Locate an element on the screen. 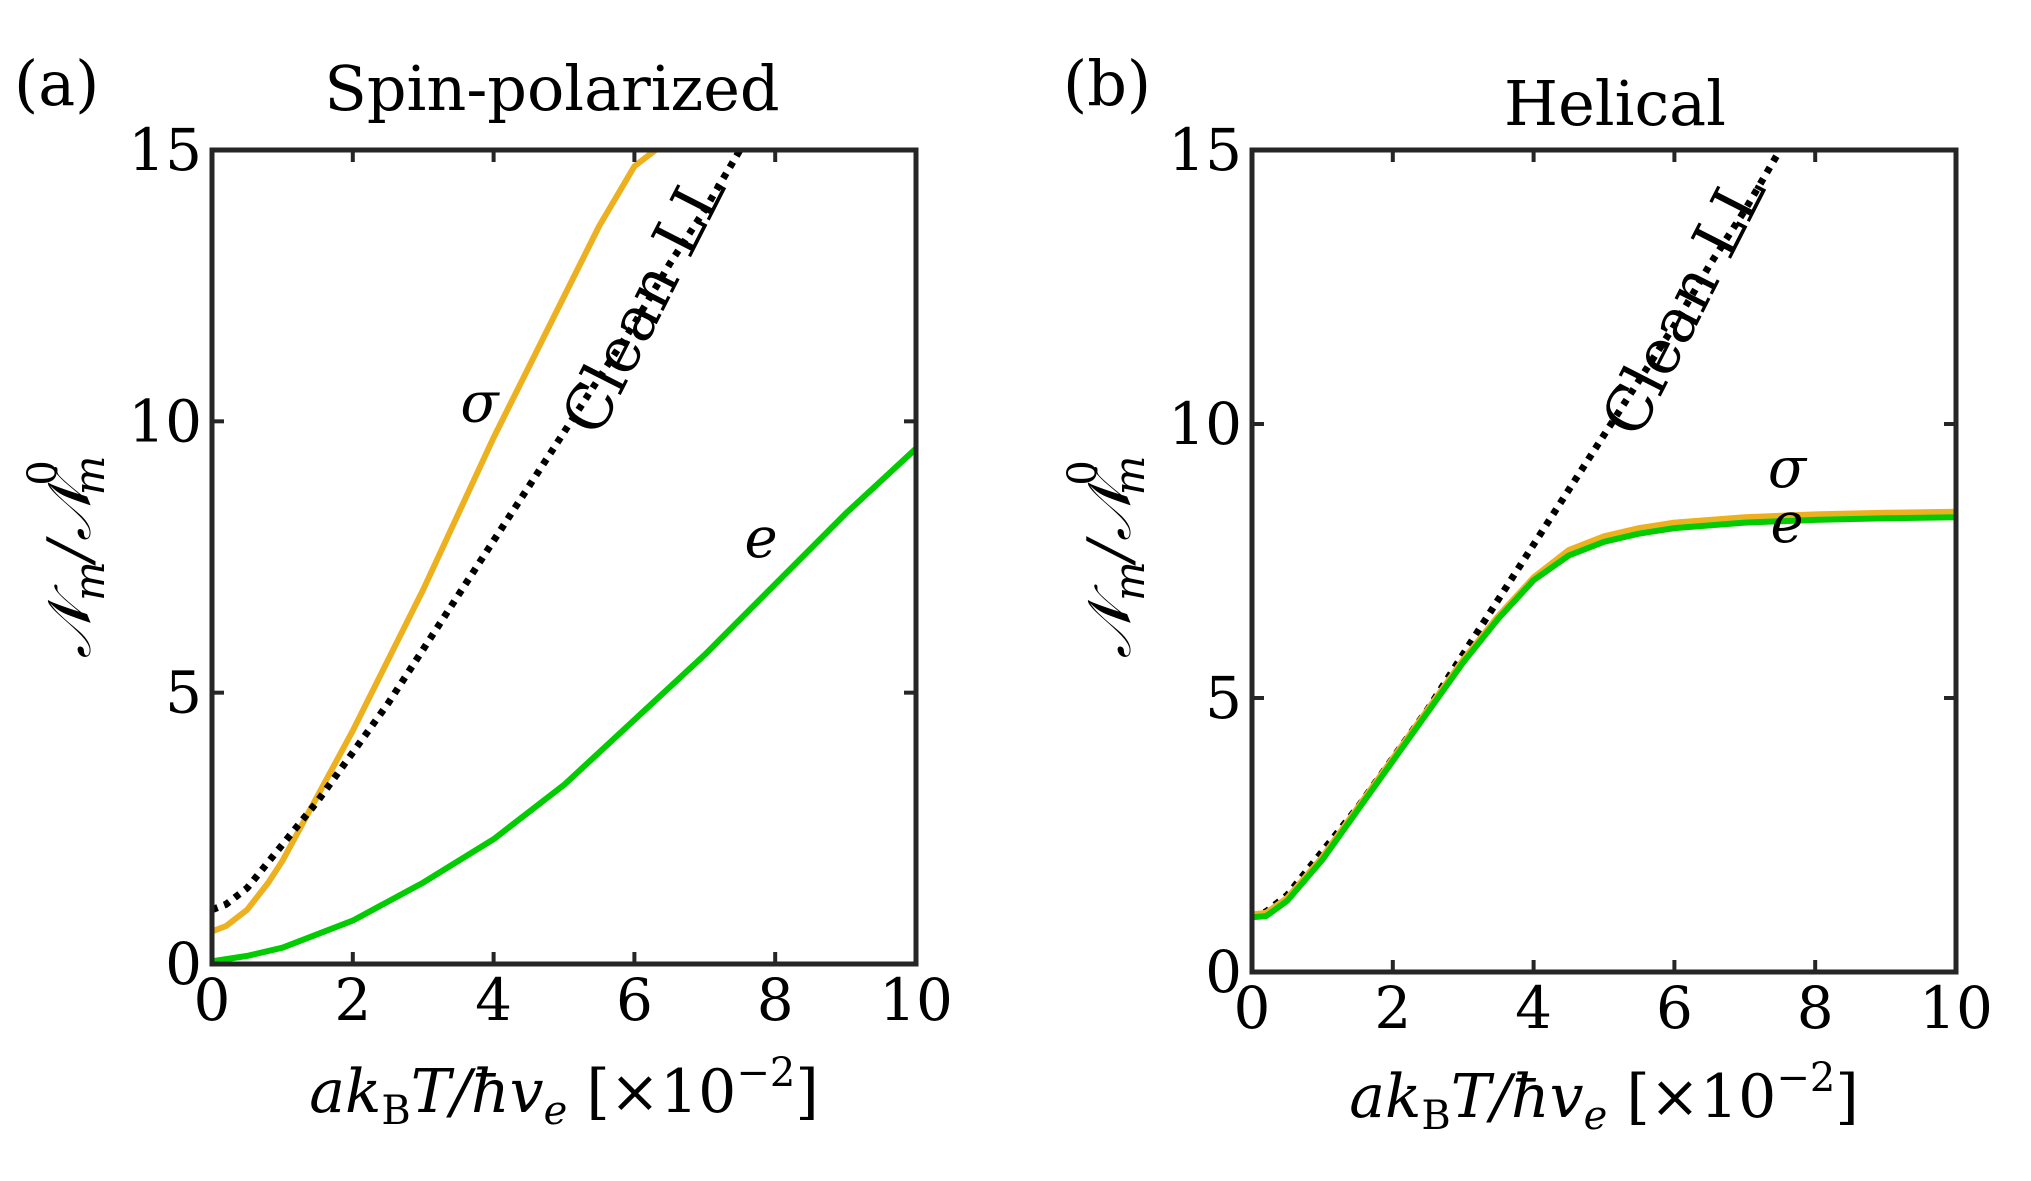 This screenshot has height=1181, width=2031. panel-b-annotations: σe Clean LL is located at coordinates (1697, 359).